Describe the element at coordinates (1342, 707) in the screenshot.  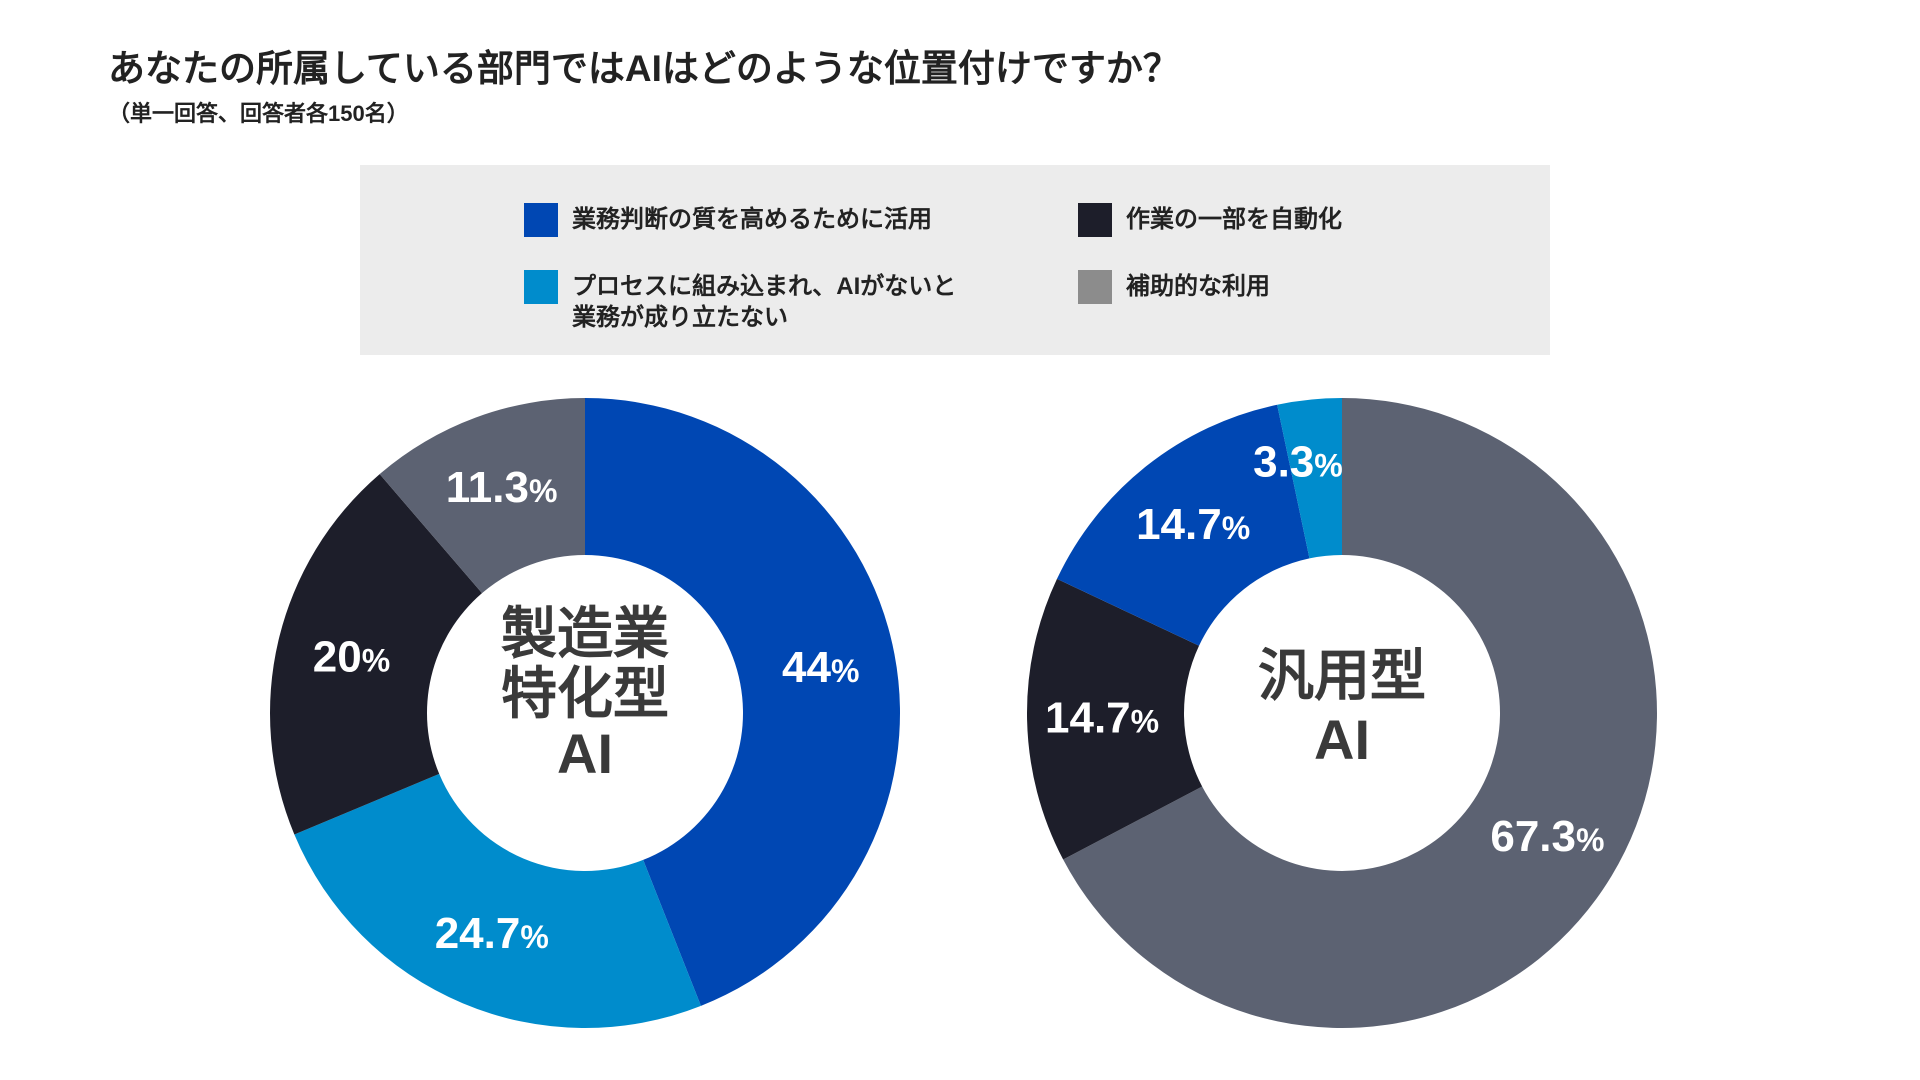
I see `donut-center-label: 汎用型 AI` at that location.